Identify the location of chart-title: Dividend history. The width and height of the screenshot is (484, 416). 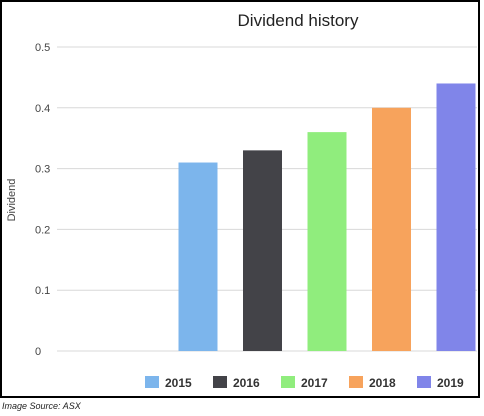
(298, 20).